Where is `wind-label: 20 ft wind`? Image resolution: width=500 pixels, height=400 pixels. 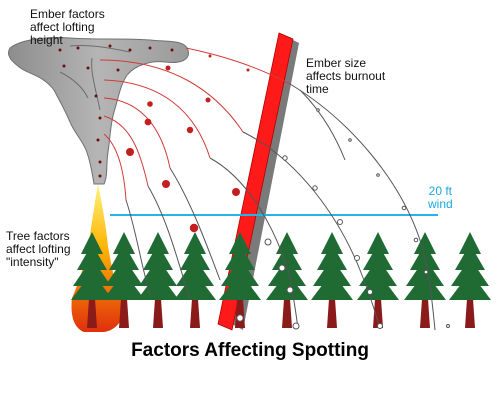 wind-label: 20 ft wind is located at coordinates (440, 197).